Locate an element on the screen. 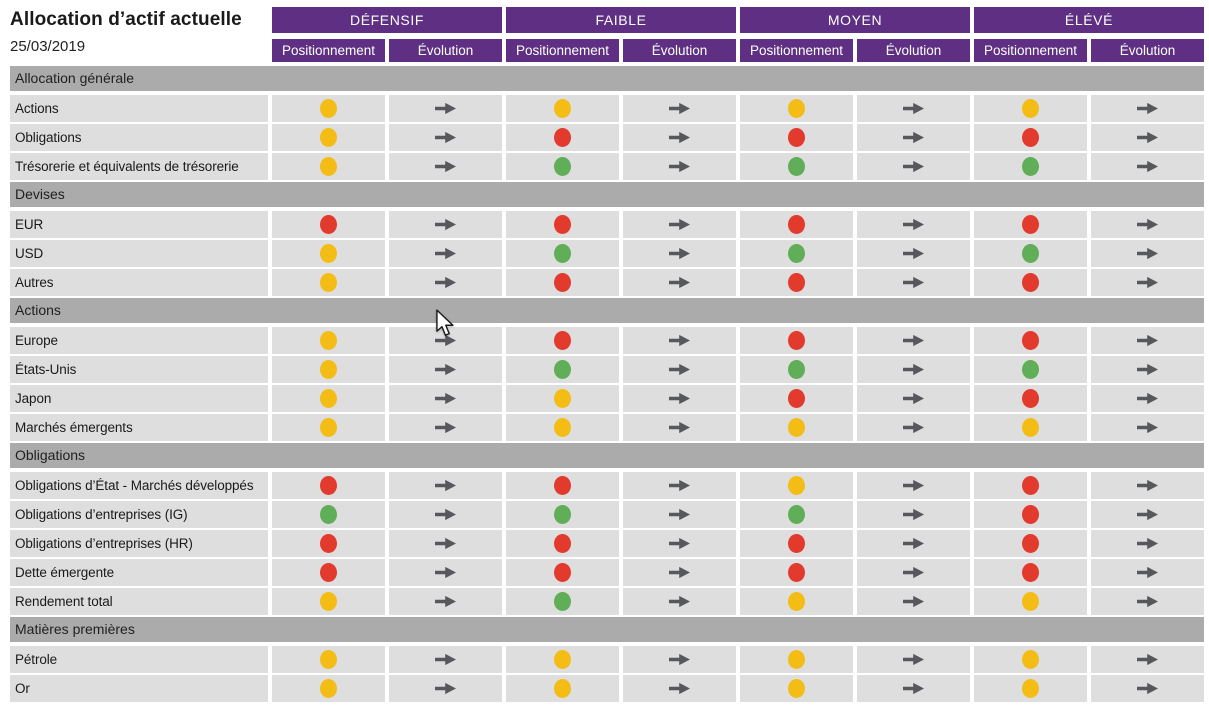 The height and width of the screenshot is (712, 1209). section-header-row: Obligations is located at coordinates (607, 455).